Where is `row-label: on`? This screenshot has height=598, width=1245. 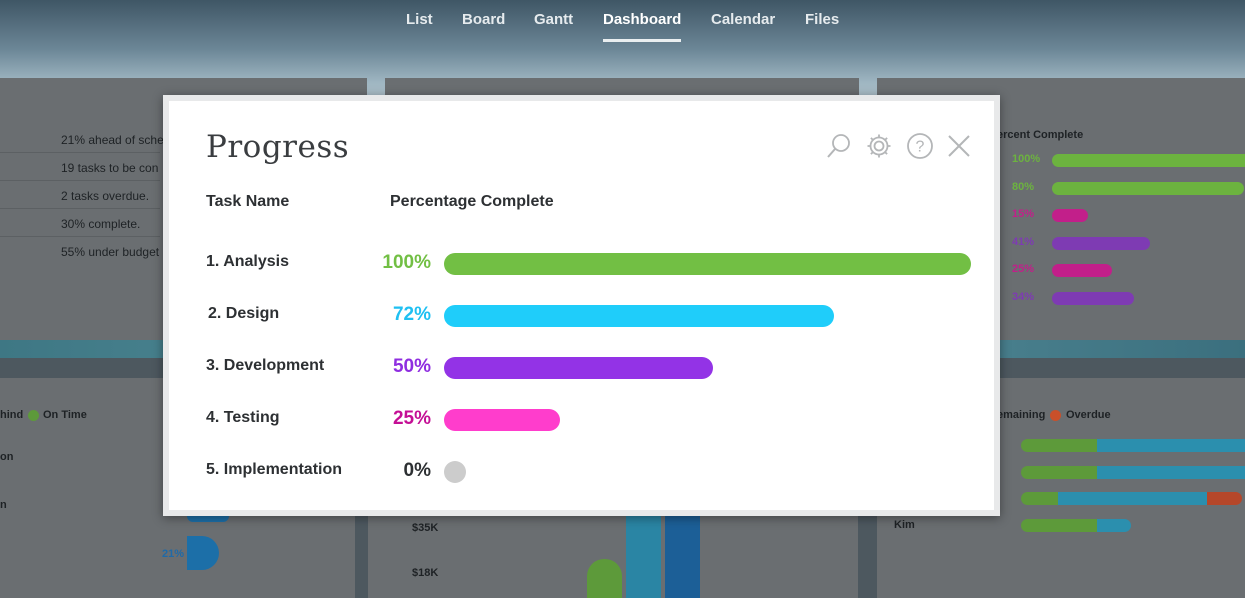
row-label: on is located at coordinates (7, 457).